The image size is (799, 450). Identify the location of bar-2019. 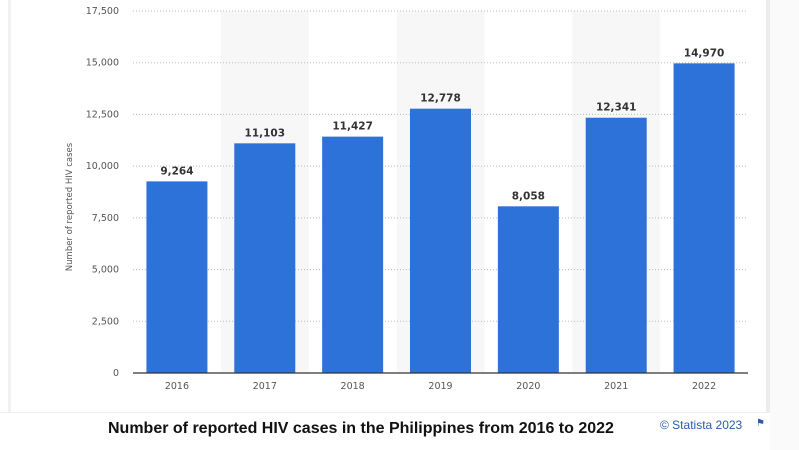
(440, 240).